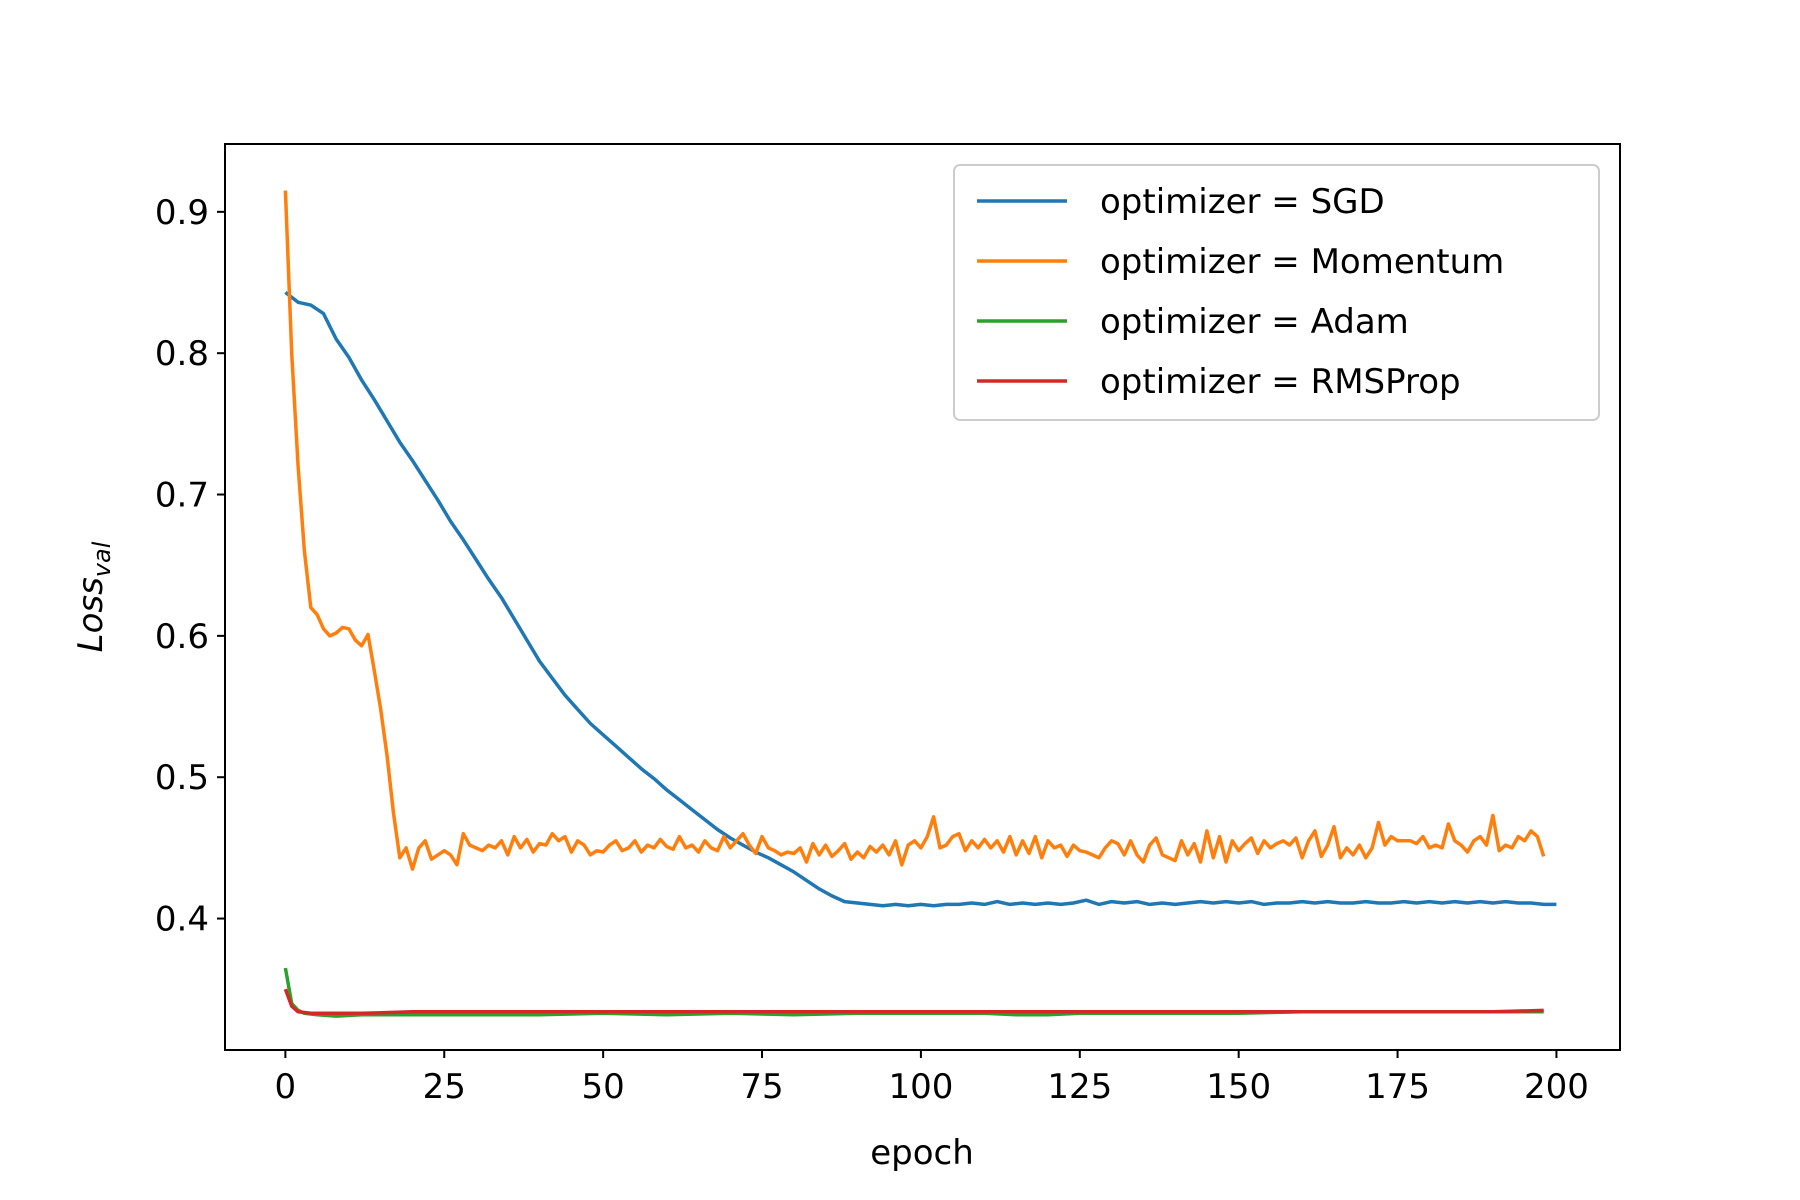 The height and width of the screenshot is (1200, 1800). Describe the element at coordinates (190, 566) in the screenshot. I see `y-axis: 0.4 0.5 0.6 0.7 0.8 0.9` at that location.